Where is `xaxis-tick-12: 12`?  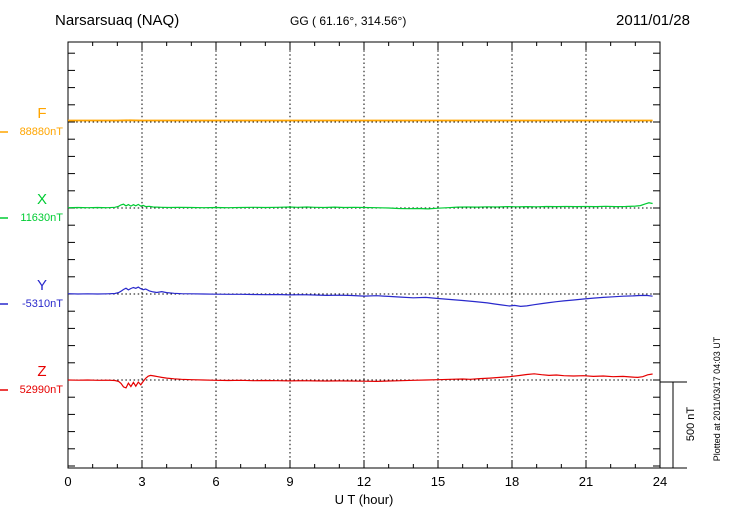 xaxis-tick-12: 12 is located at coordinates (364, 481).